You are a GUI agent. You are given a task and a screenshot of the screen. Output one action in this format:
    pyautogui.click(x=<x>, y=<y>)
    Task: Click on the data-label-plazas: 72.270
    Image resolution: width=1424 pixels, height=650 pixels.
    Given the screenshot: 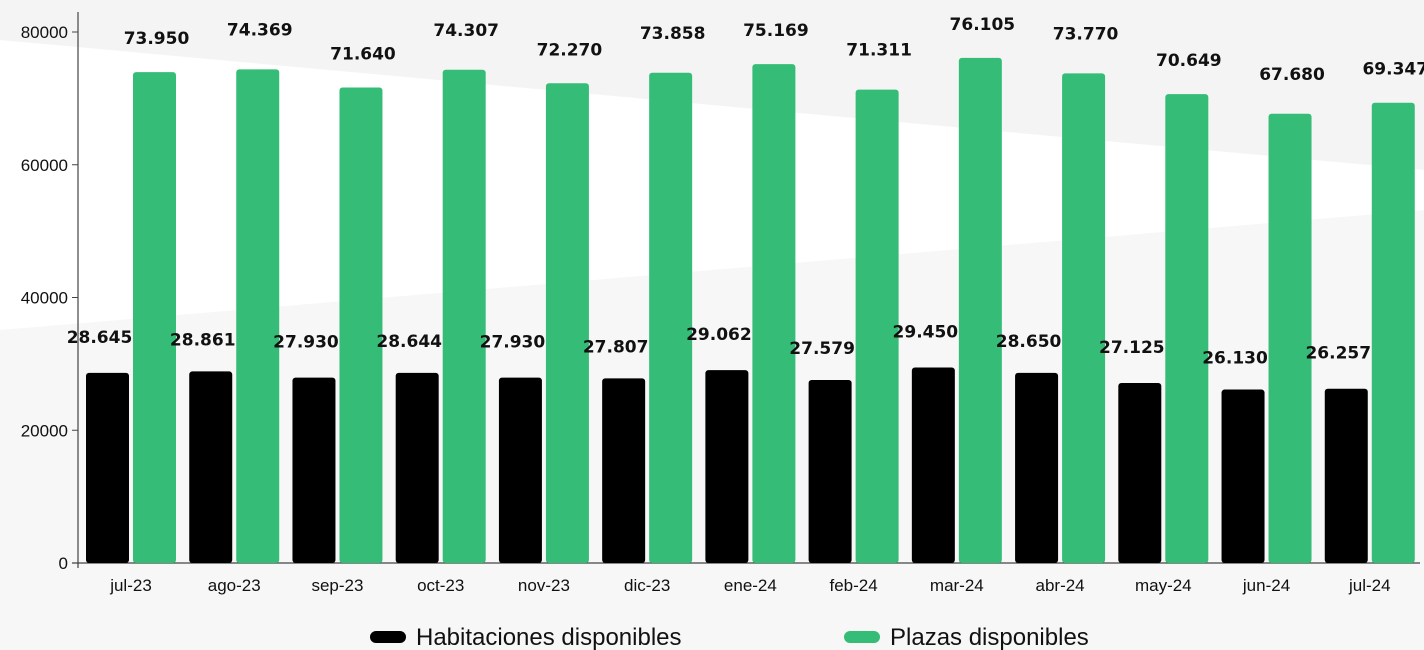 What is the action you would take?
    pyautogui.click(x=570, y=50)
    